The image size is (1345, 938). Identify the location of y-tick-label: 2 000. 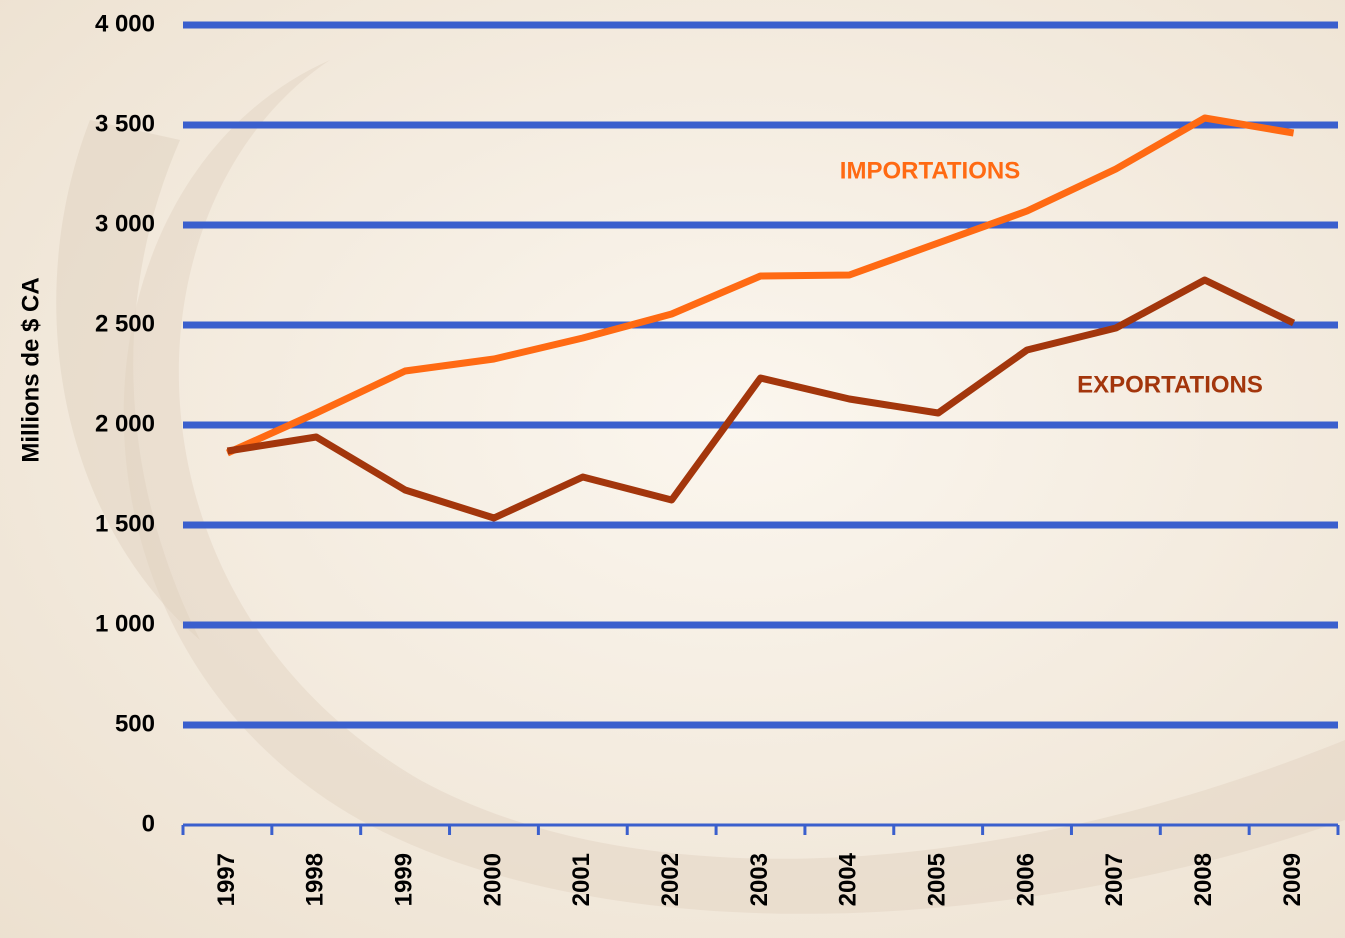
(125, 423).